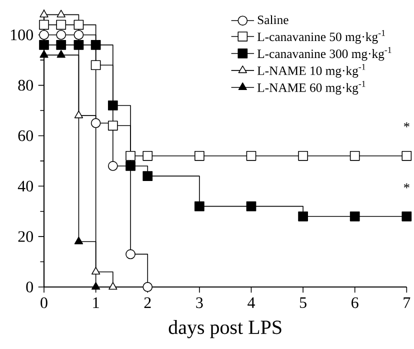 This screenshot has width=414, height=349. What do you see at coordinates (147, 302) in the screenshot?
I see `x-tick-label: 2` at bounding box center [147, 302].